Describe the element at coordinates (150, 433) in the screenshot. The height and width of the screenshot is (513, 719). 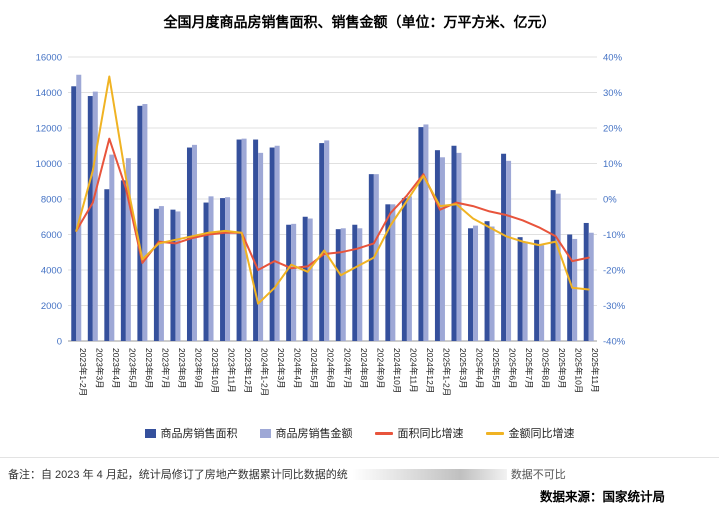
I see `legend-swatch-sales-area-bar` at that location.